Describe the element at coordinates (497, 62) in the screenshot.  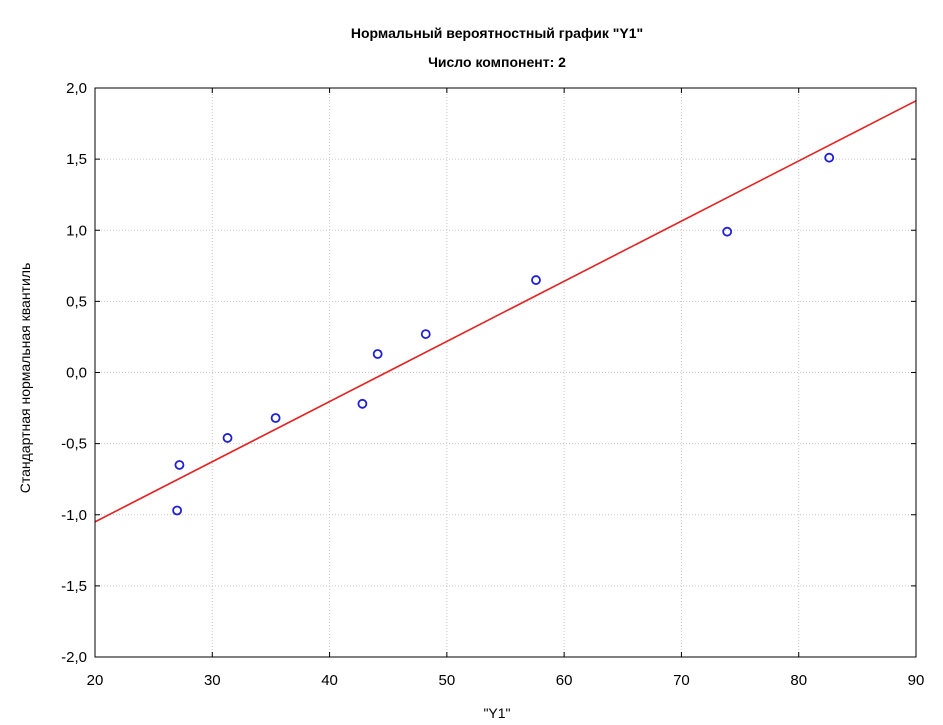
I see `chart-subtitle: Число компонент: 2` at that location.